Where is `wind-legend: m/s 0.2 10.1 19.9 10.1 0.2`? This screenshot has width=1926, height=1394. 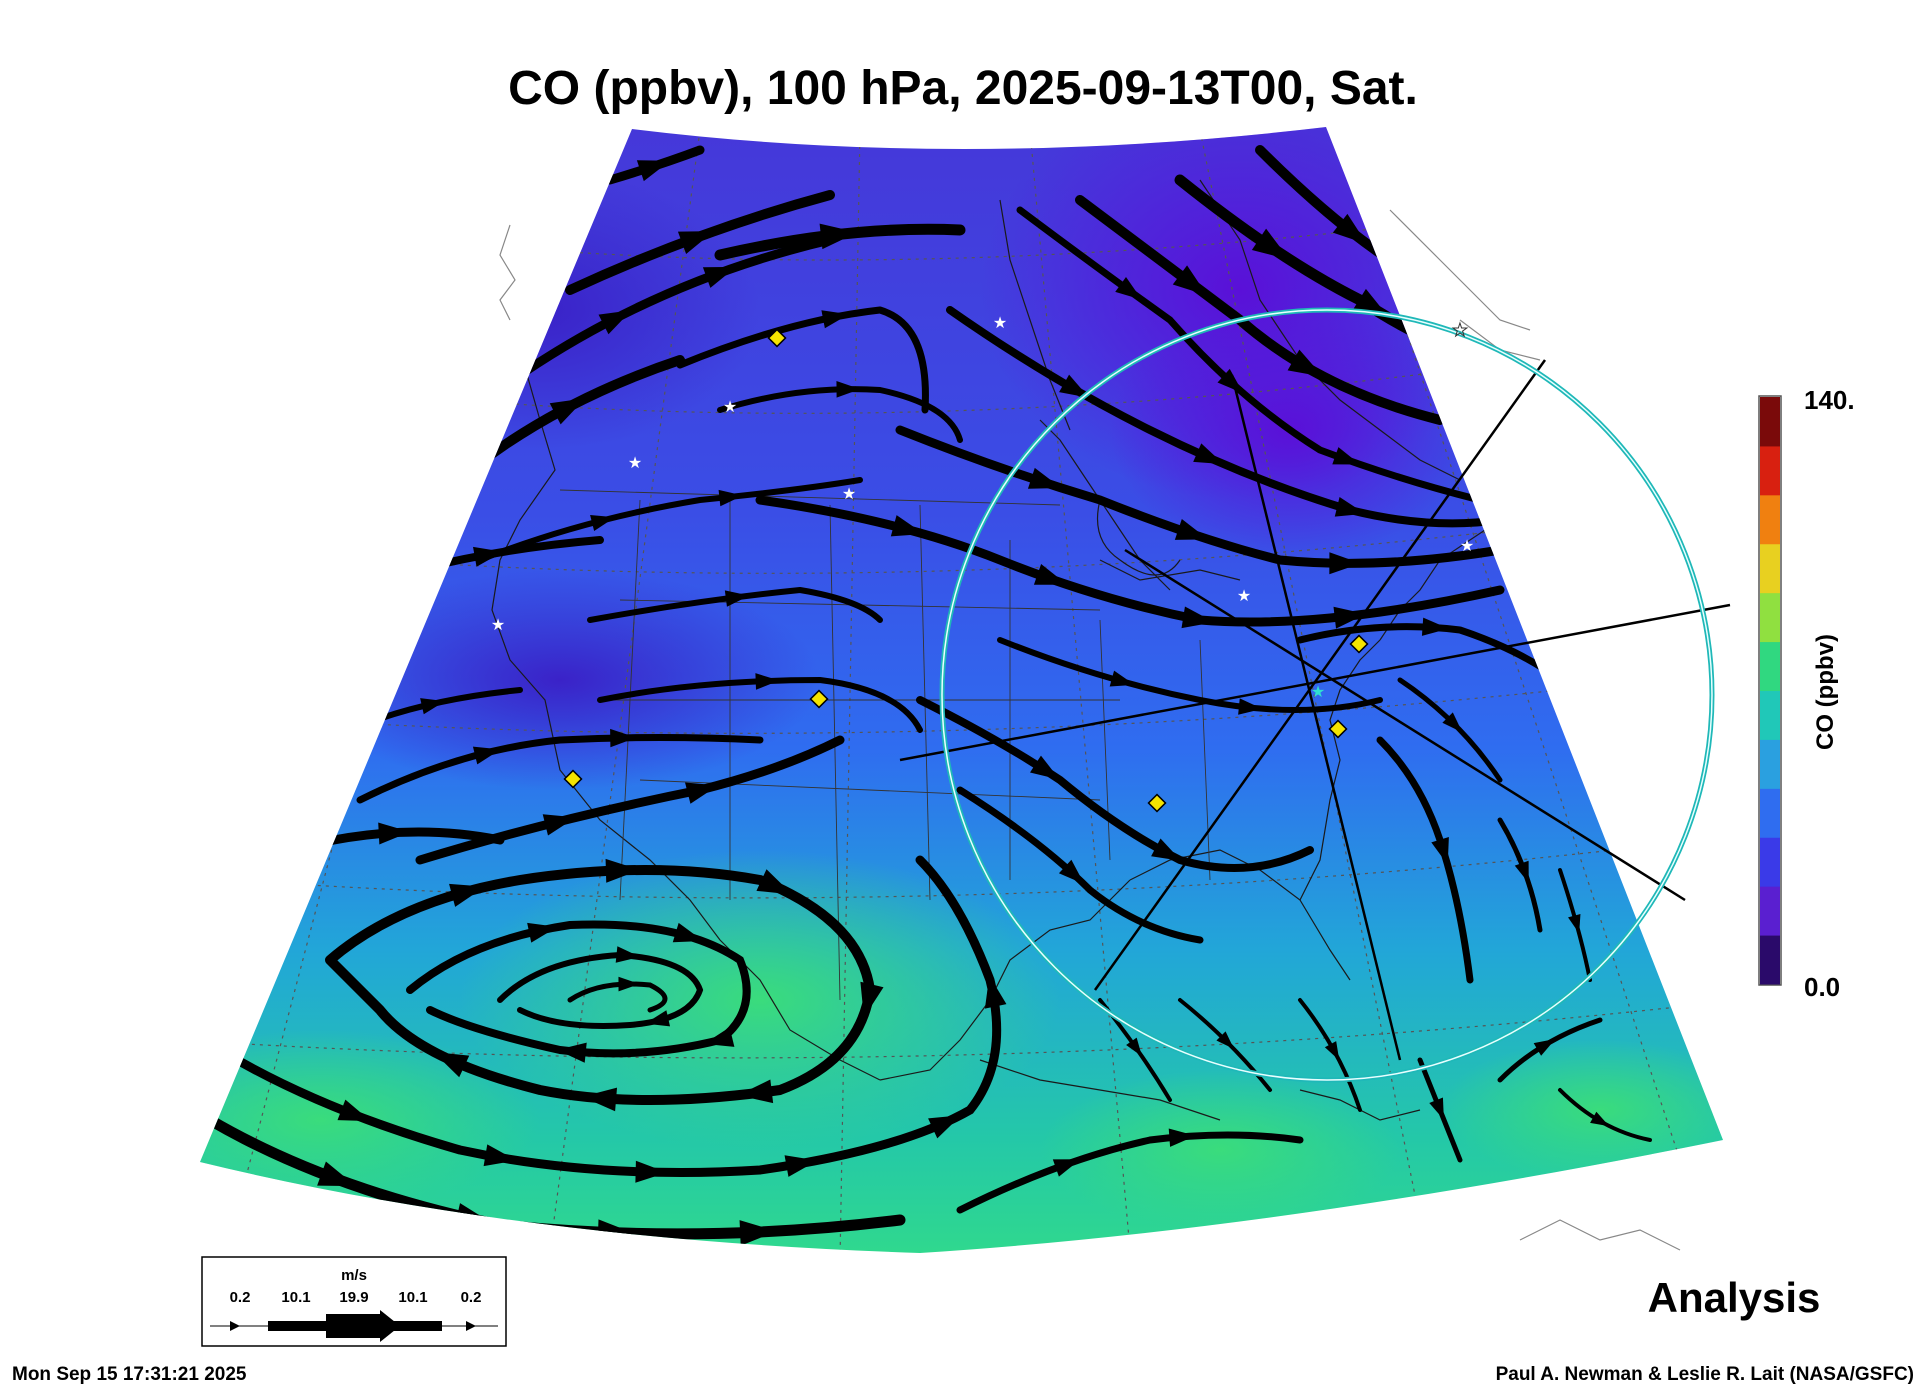
wind-legend: m/s 0.2 10.1 19.9 10.1 0.2 is located at coordinates (354, 1301).